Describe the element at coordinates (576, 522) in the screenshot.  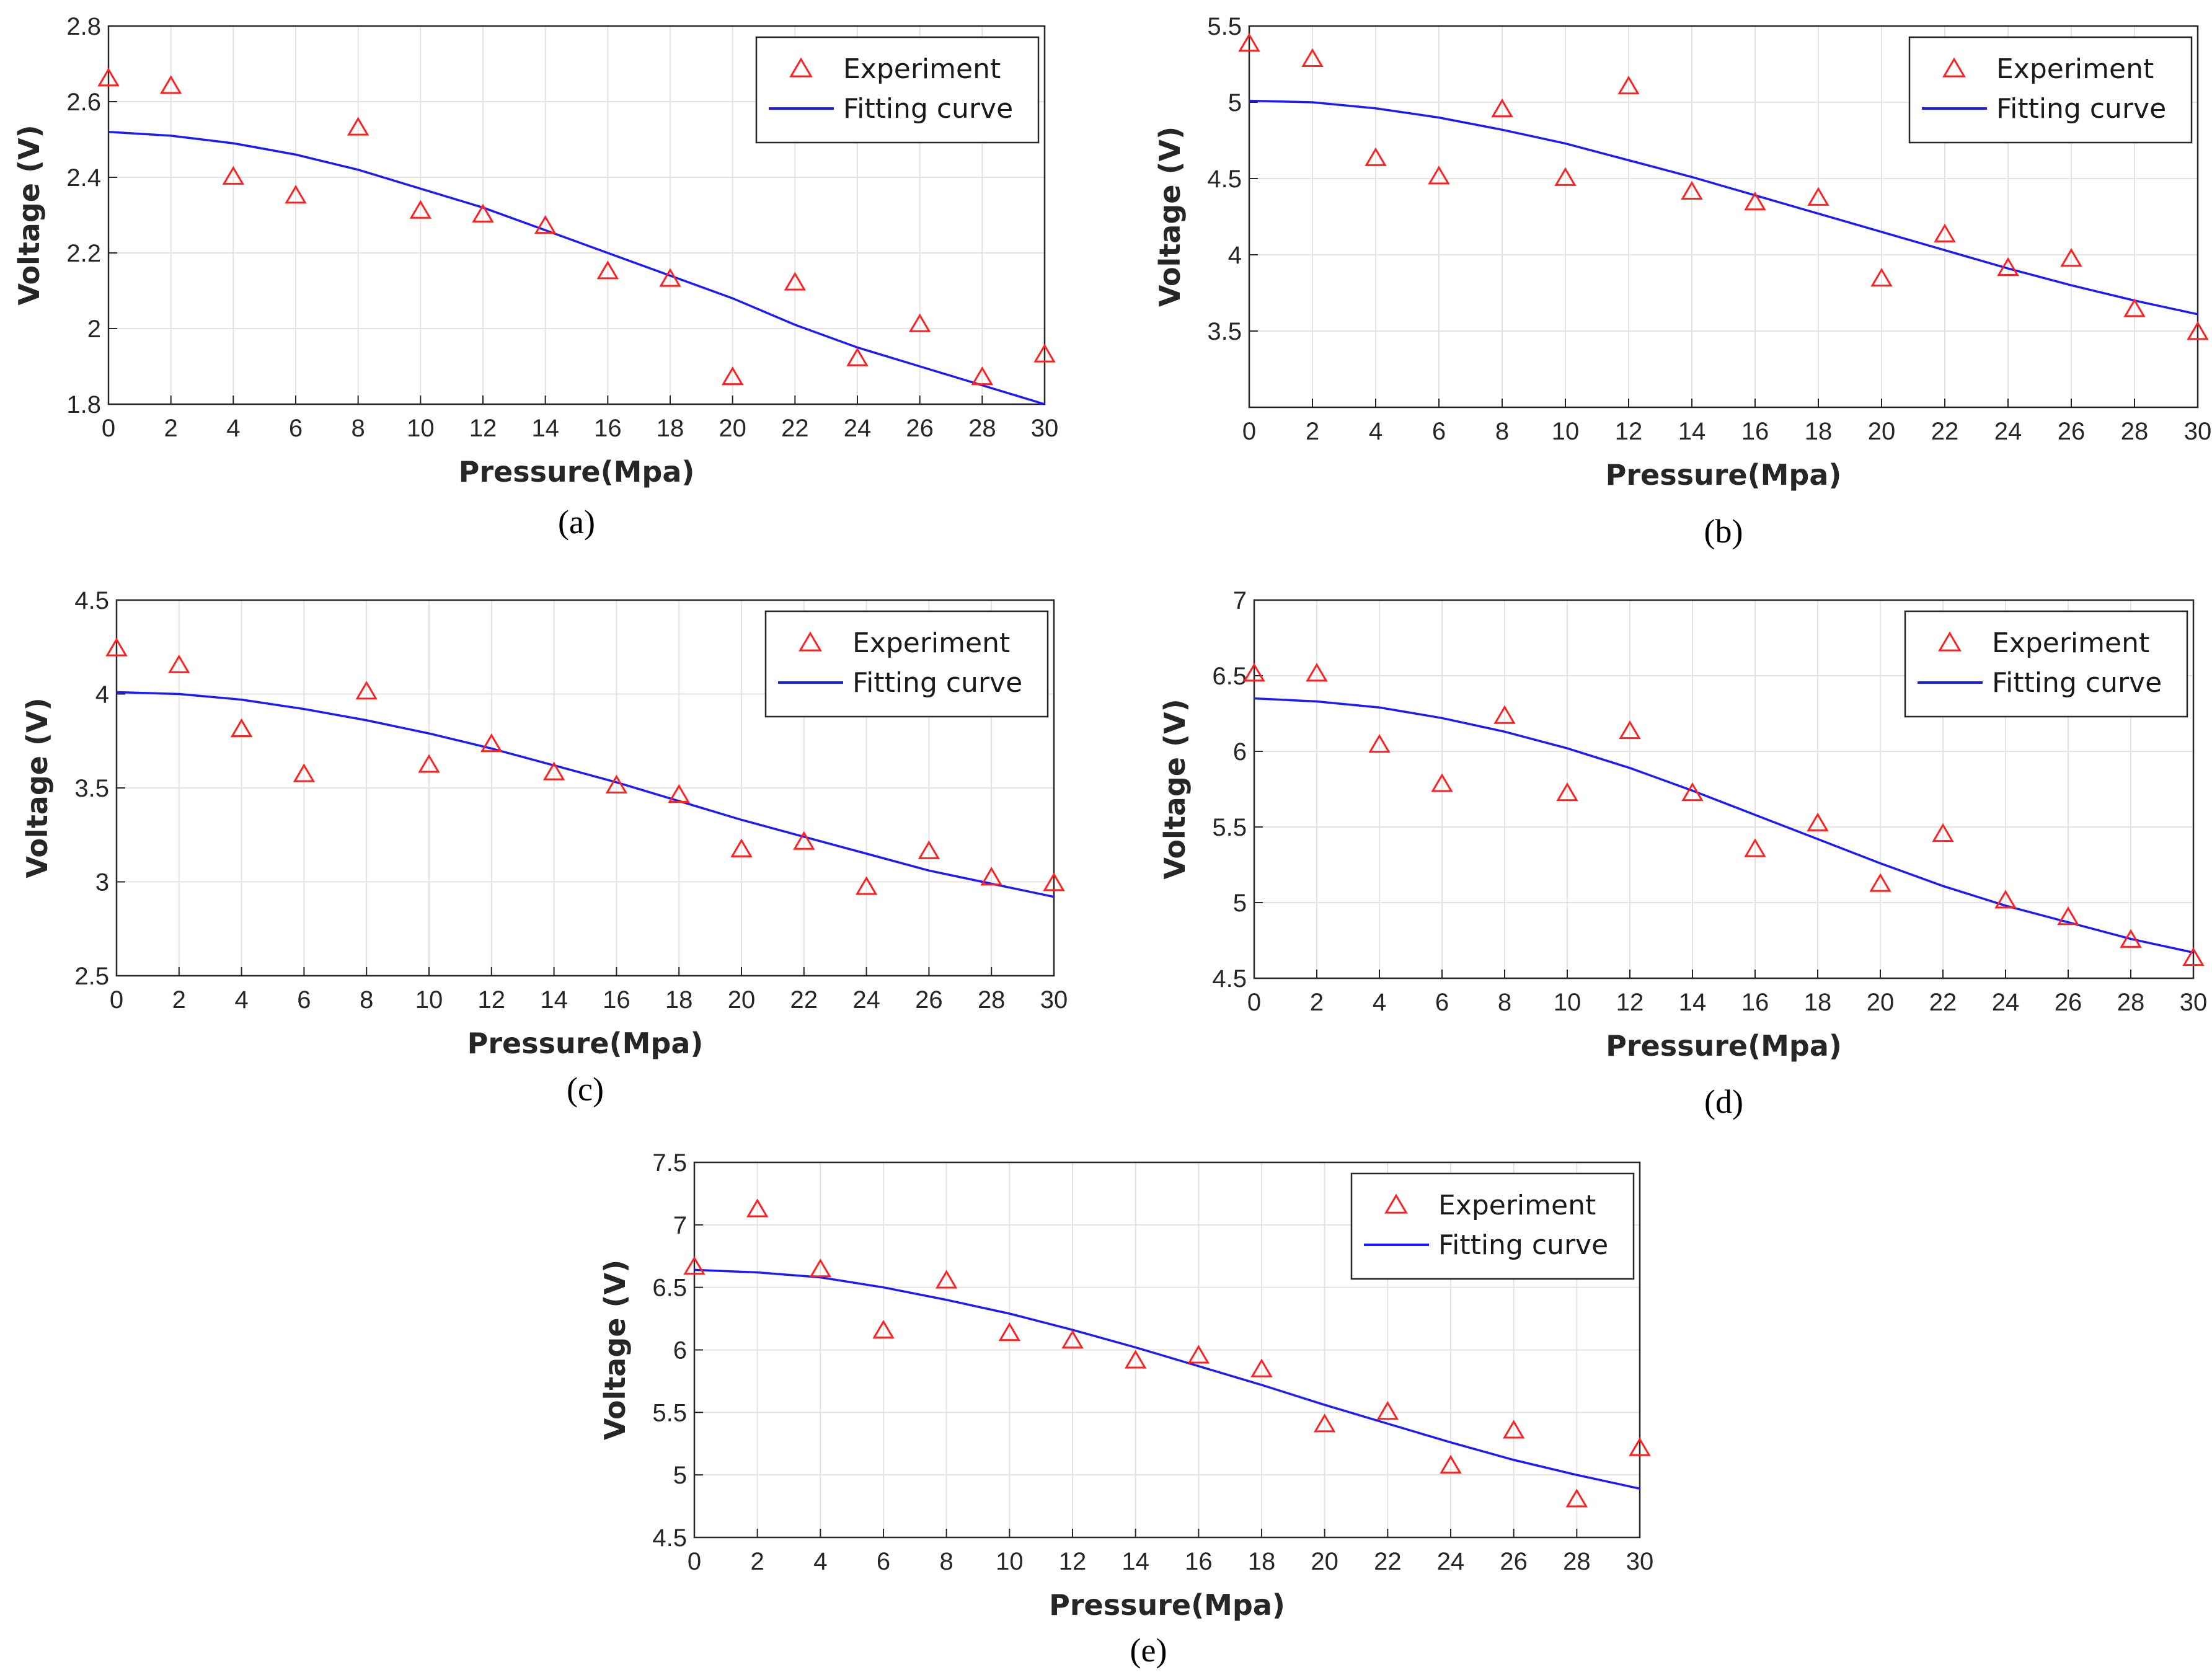
I see `panel-caption: (a)` at that location.